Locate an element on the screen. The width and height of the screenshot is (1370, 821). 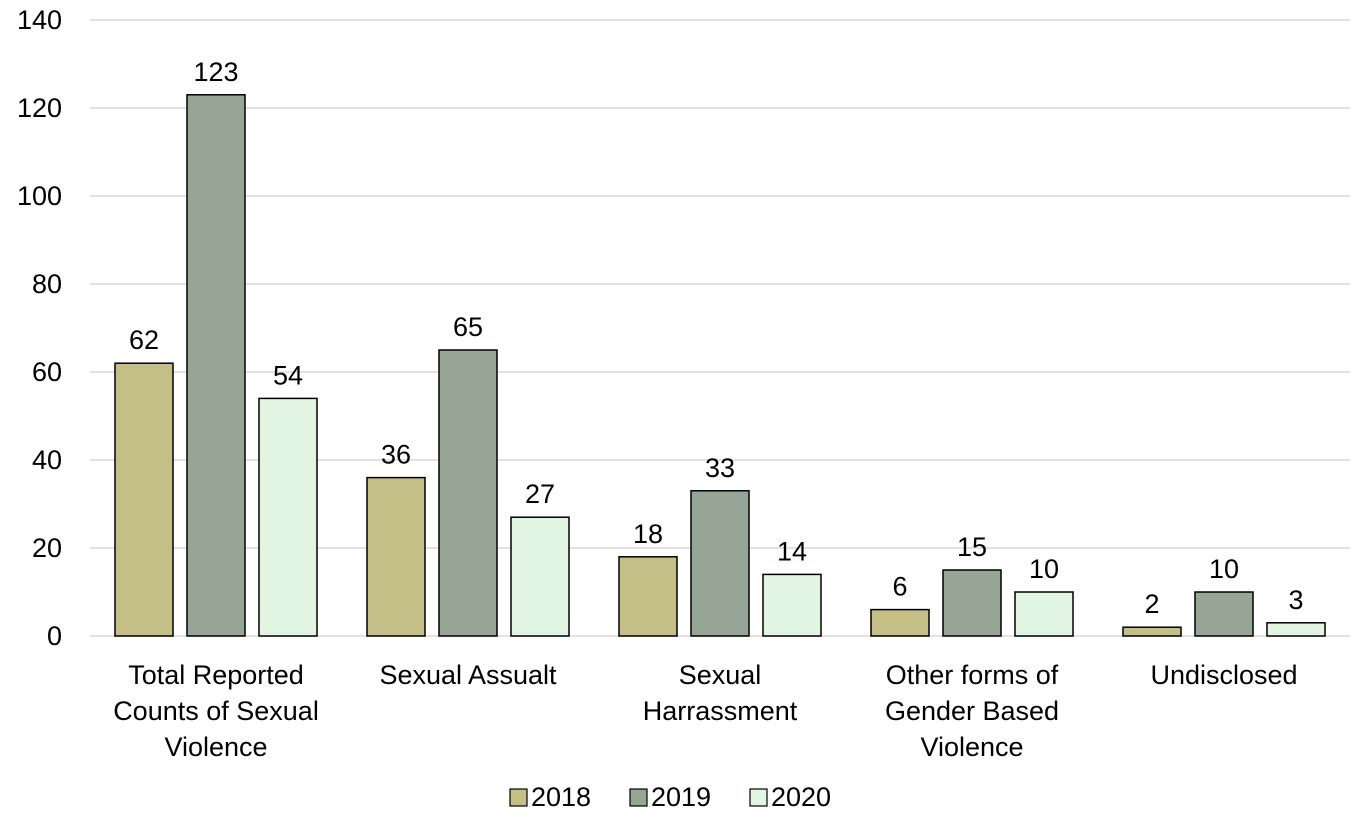
y-tick-label: 20 is located at coordinates (47, 548).